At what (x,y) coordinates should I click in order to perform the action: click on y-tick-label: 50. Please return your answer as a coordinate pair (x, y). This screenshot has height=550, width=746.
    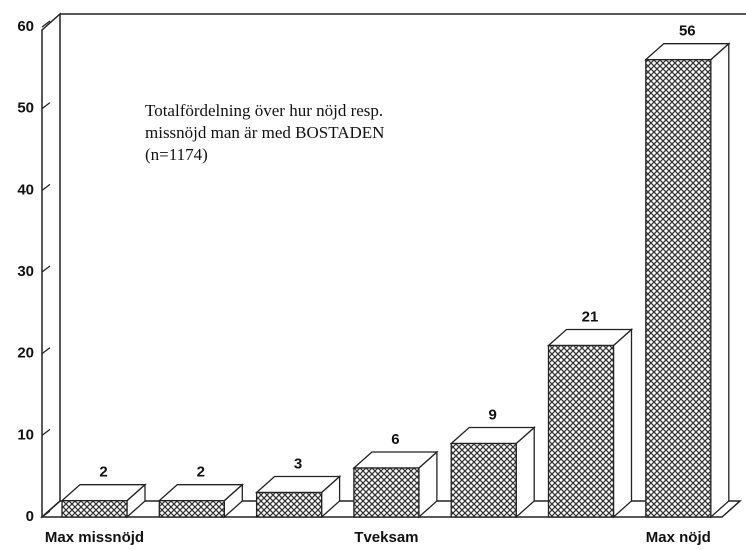
    Looking at the image, I should click on (25, 108).